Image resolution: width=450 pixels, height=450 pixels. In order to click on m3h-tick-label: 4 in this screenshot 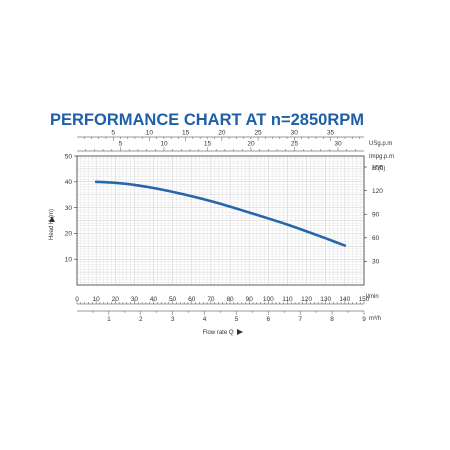, I will do `click(205, 319)`.